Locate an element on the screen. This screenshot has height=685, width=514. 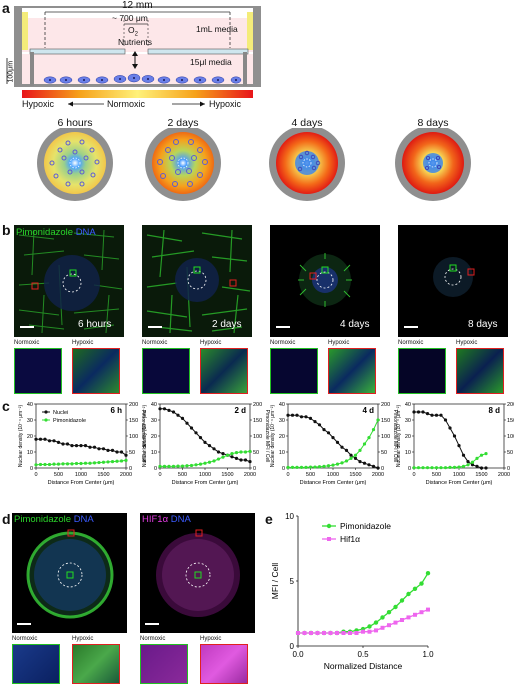
inset-hypoxic-8d is located at coordinates (480, 371).